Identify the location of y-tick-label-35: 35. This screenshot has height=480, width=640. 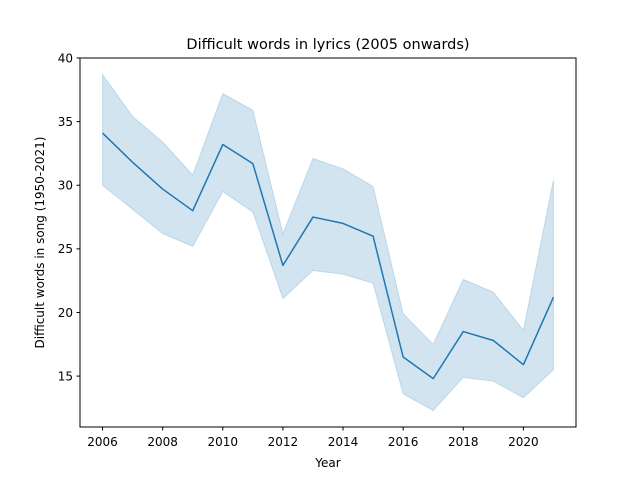
(65, 122).